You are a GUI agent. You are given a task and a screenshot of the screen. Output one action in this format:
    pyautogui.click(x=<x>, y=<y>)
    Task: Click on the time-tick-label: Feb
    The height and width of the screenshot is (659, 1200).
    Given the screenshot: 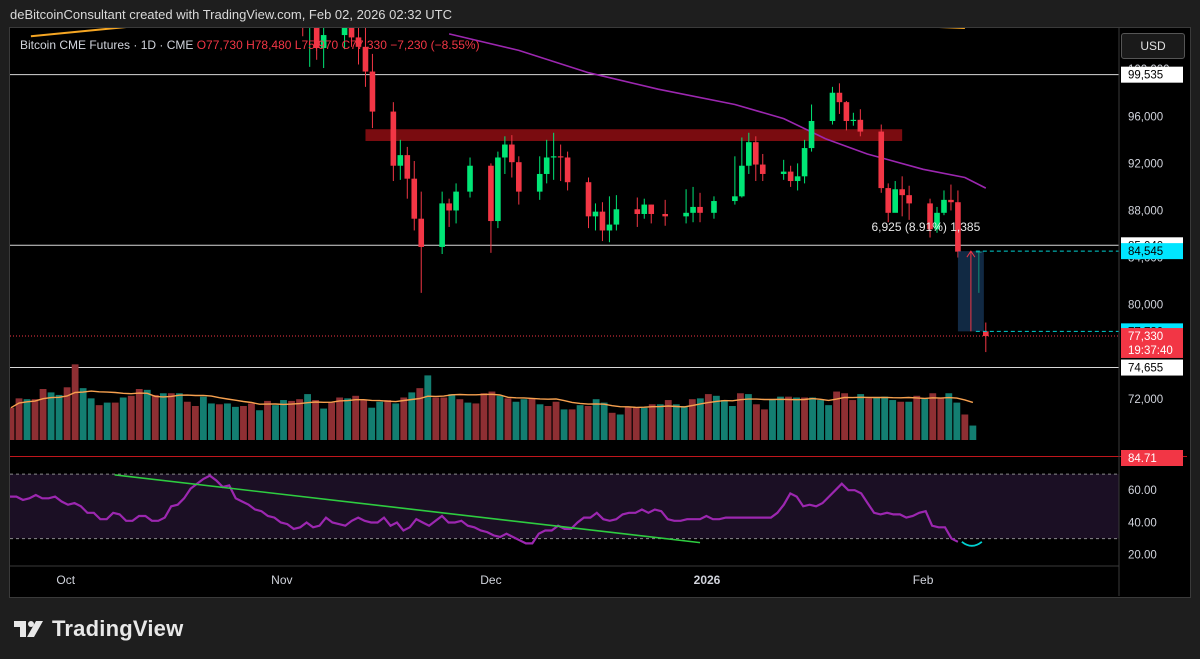 What is the action you would take?
    pyautogui.click(x=923, y=580)
    